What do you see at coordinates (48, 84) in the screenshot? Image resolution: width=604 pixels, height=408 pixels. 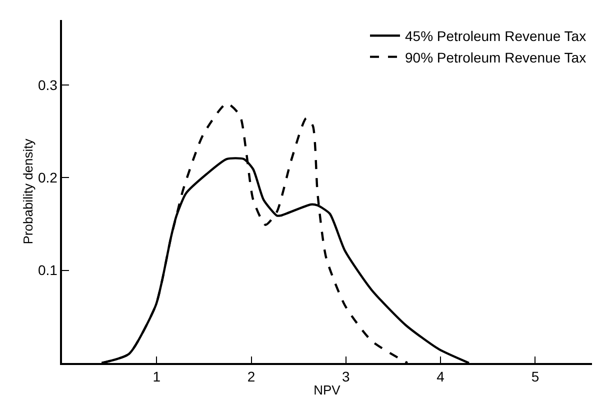 I see `y-tick-label: 0.3` at bounding box center [48, 84].